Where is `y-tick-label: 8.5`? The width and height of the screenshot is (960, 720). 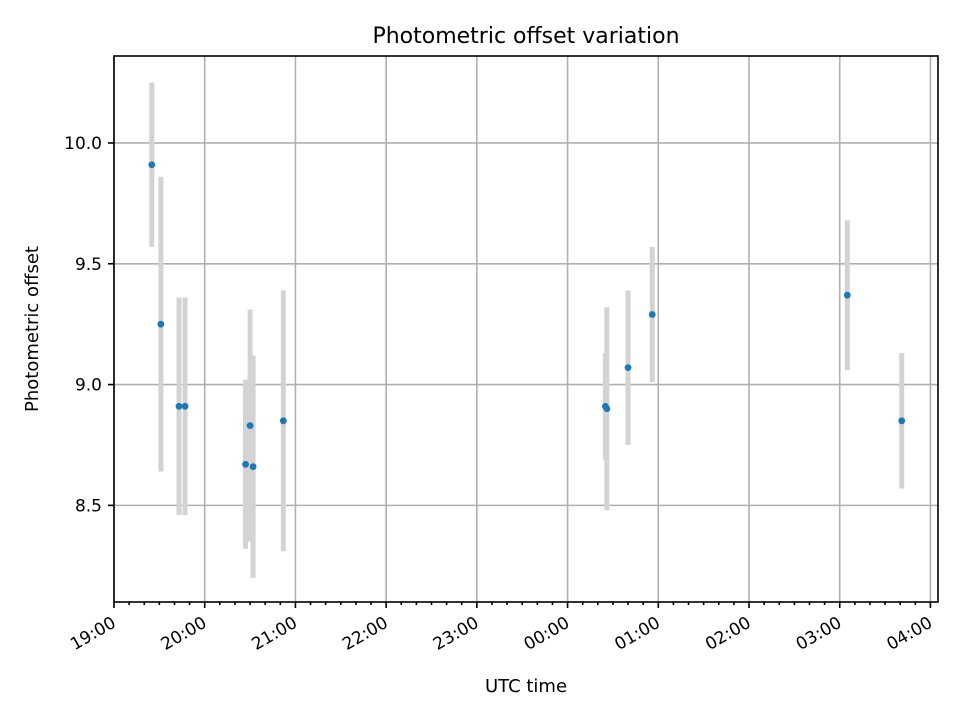 y-tick-label: 8.5 is located at coordinates (88, 506).